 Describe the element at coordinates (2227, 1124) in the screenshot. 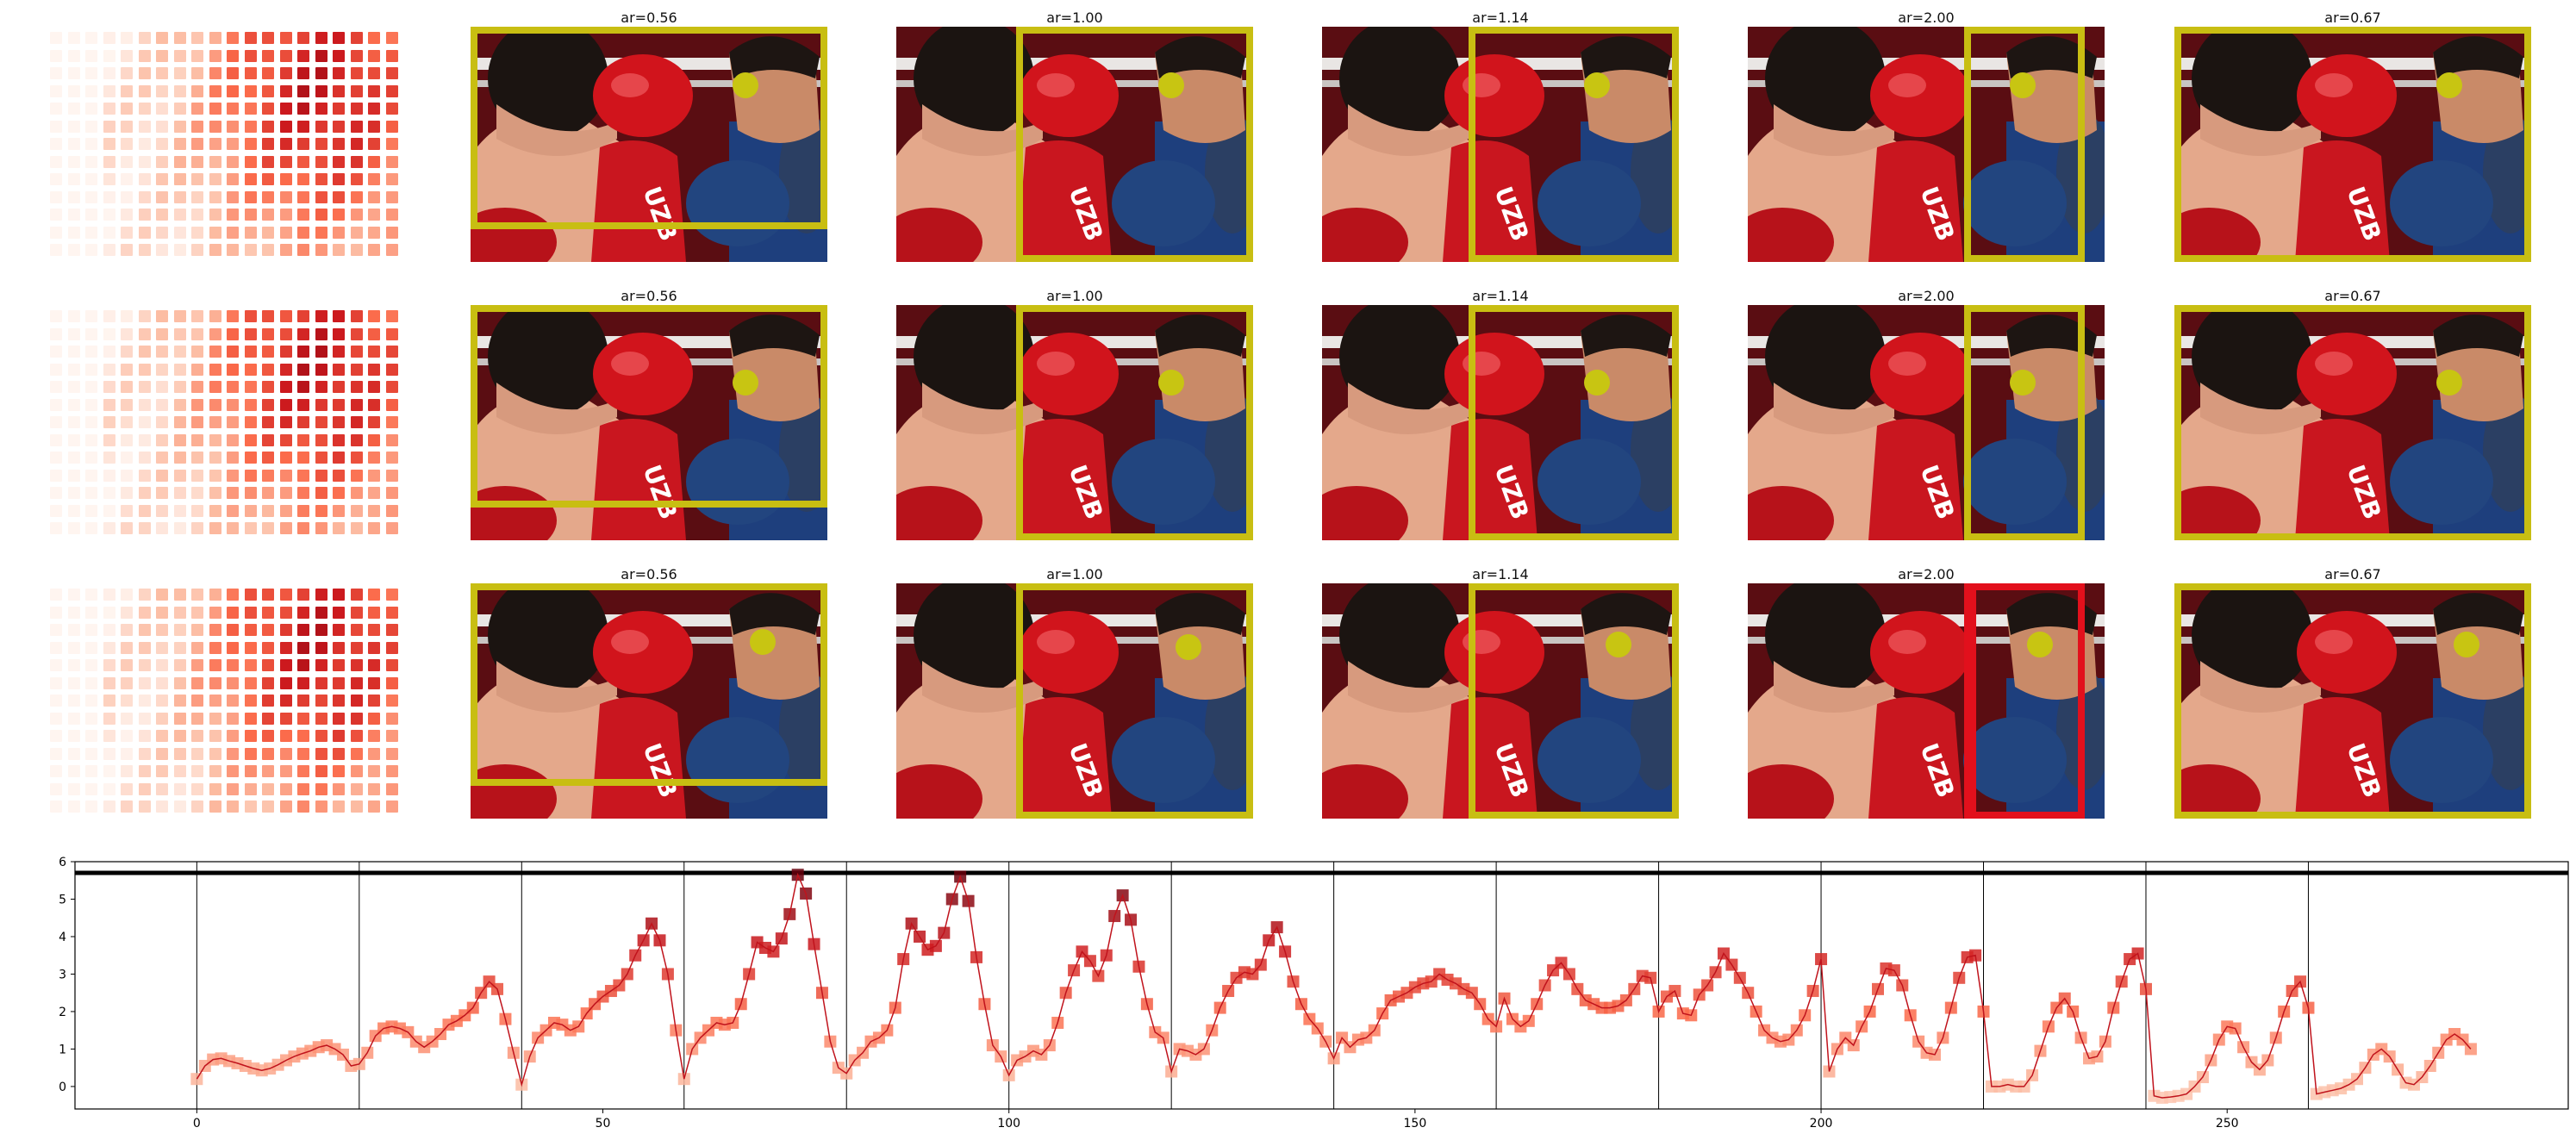

I see `x-tick-label: 250` at that location.